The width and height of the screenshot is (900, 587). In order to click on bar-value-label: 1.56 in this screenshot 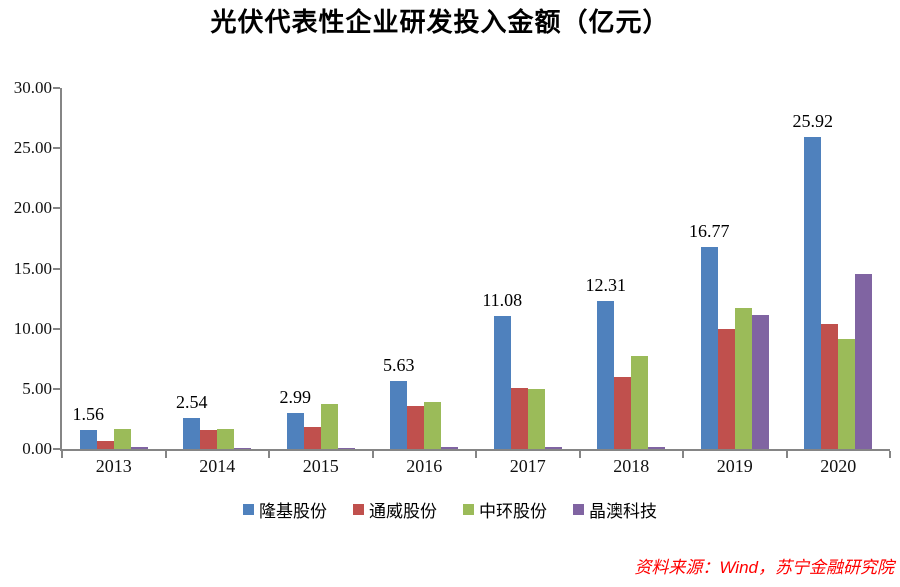, I will do `click(88, 414)`.